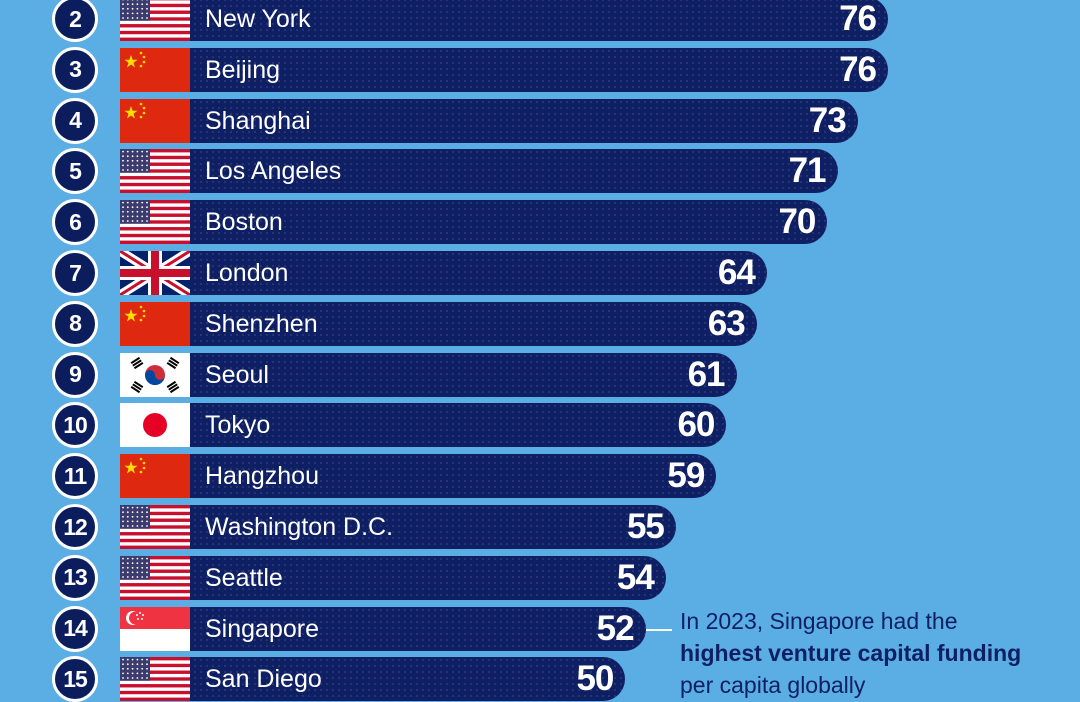 Image resolution: width=1080 pixels, height=702 pixels. Describe the element at coordinates (75, 69) in the screenshot. I see `rank-badge: 3` at that location.